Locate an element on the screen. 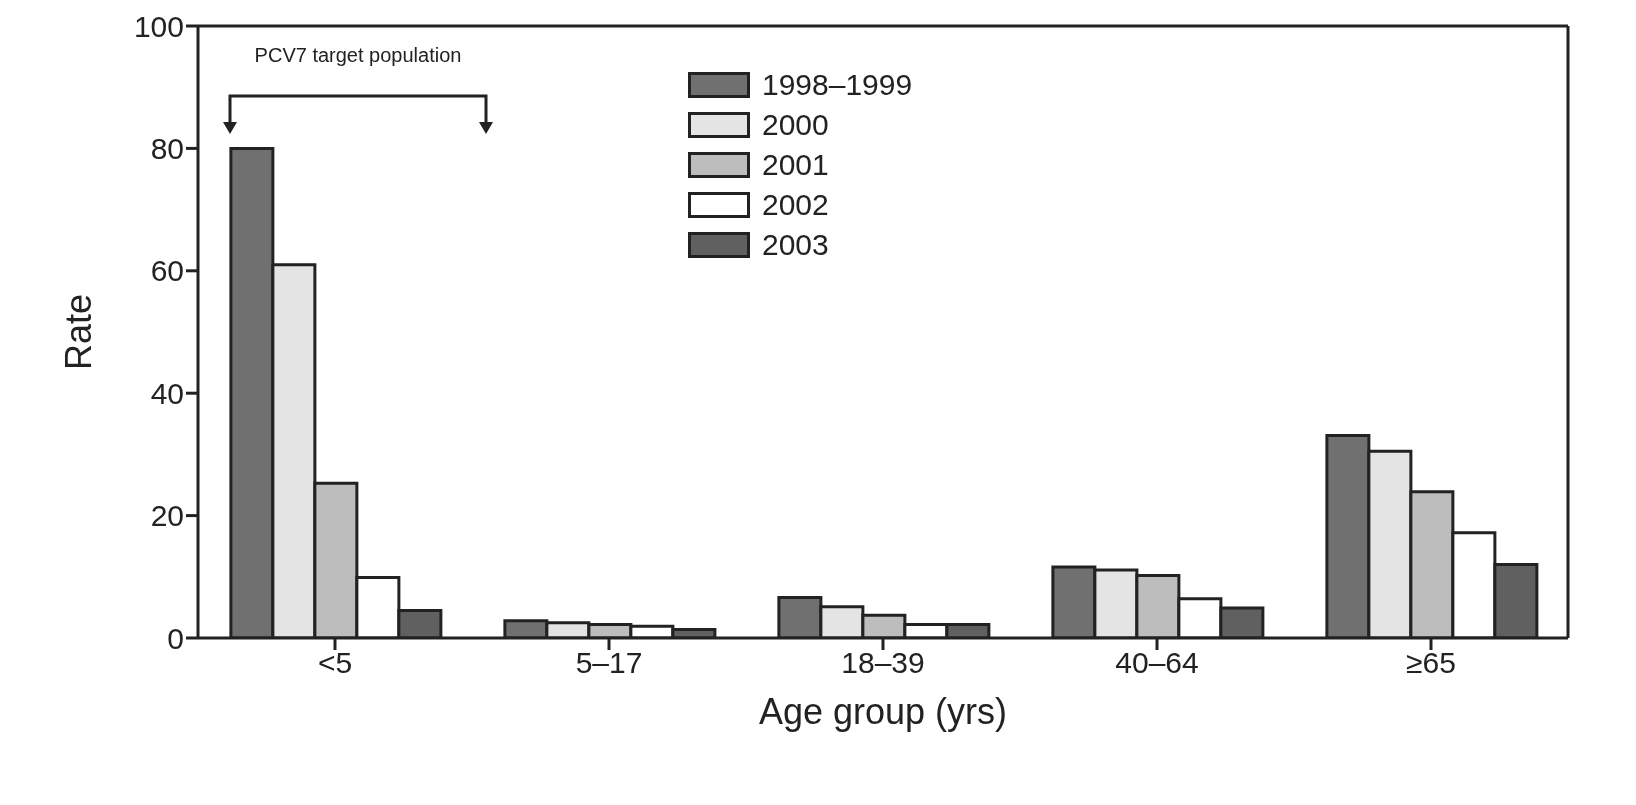 The width and height of the screenshot is (1636, 805). y-tick-label: 80 is located at coordinates (167, 149).